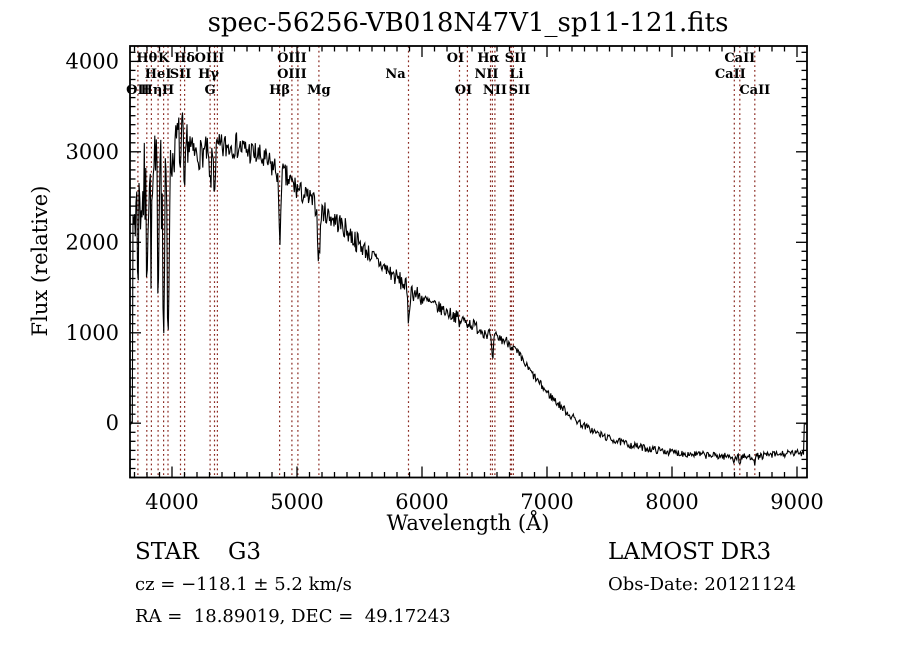 The height and width of the screenshot is (649, 900). I want to click on x-axis-tick-label: 6000, so click(421, 502).